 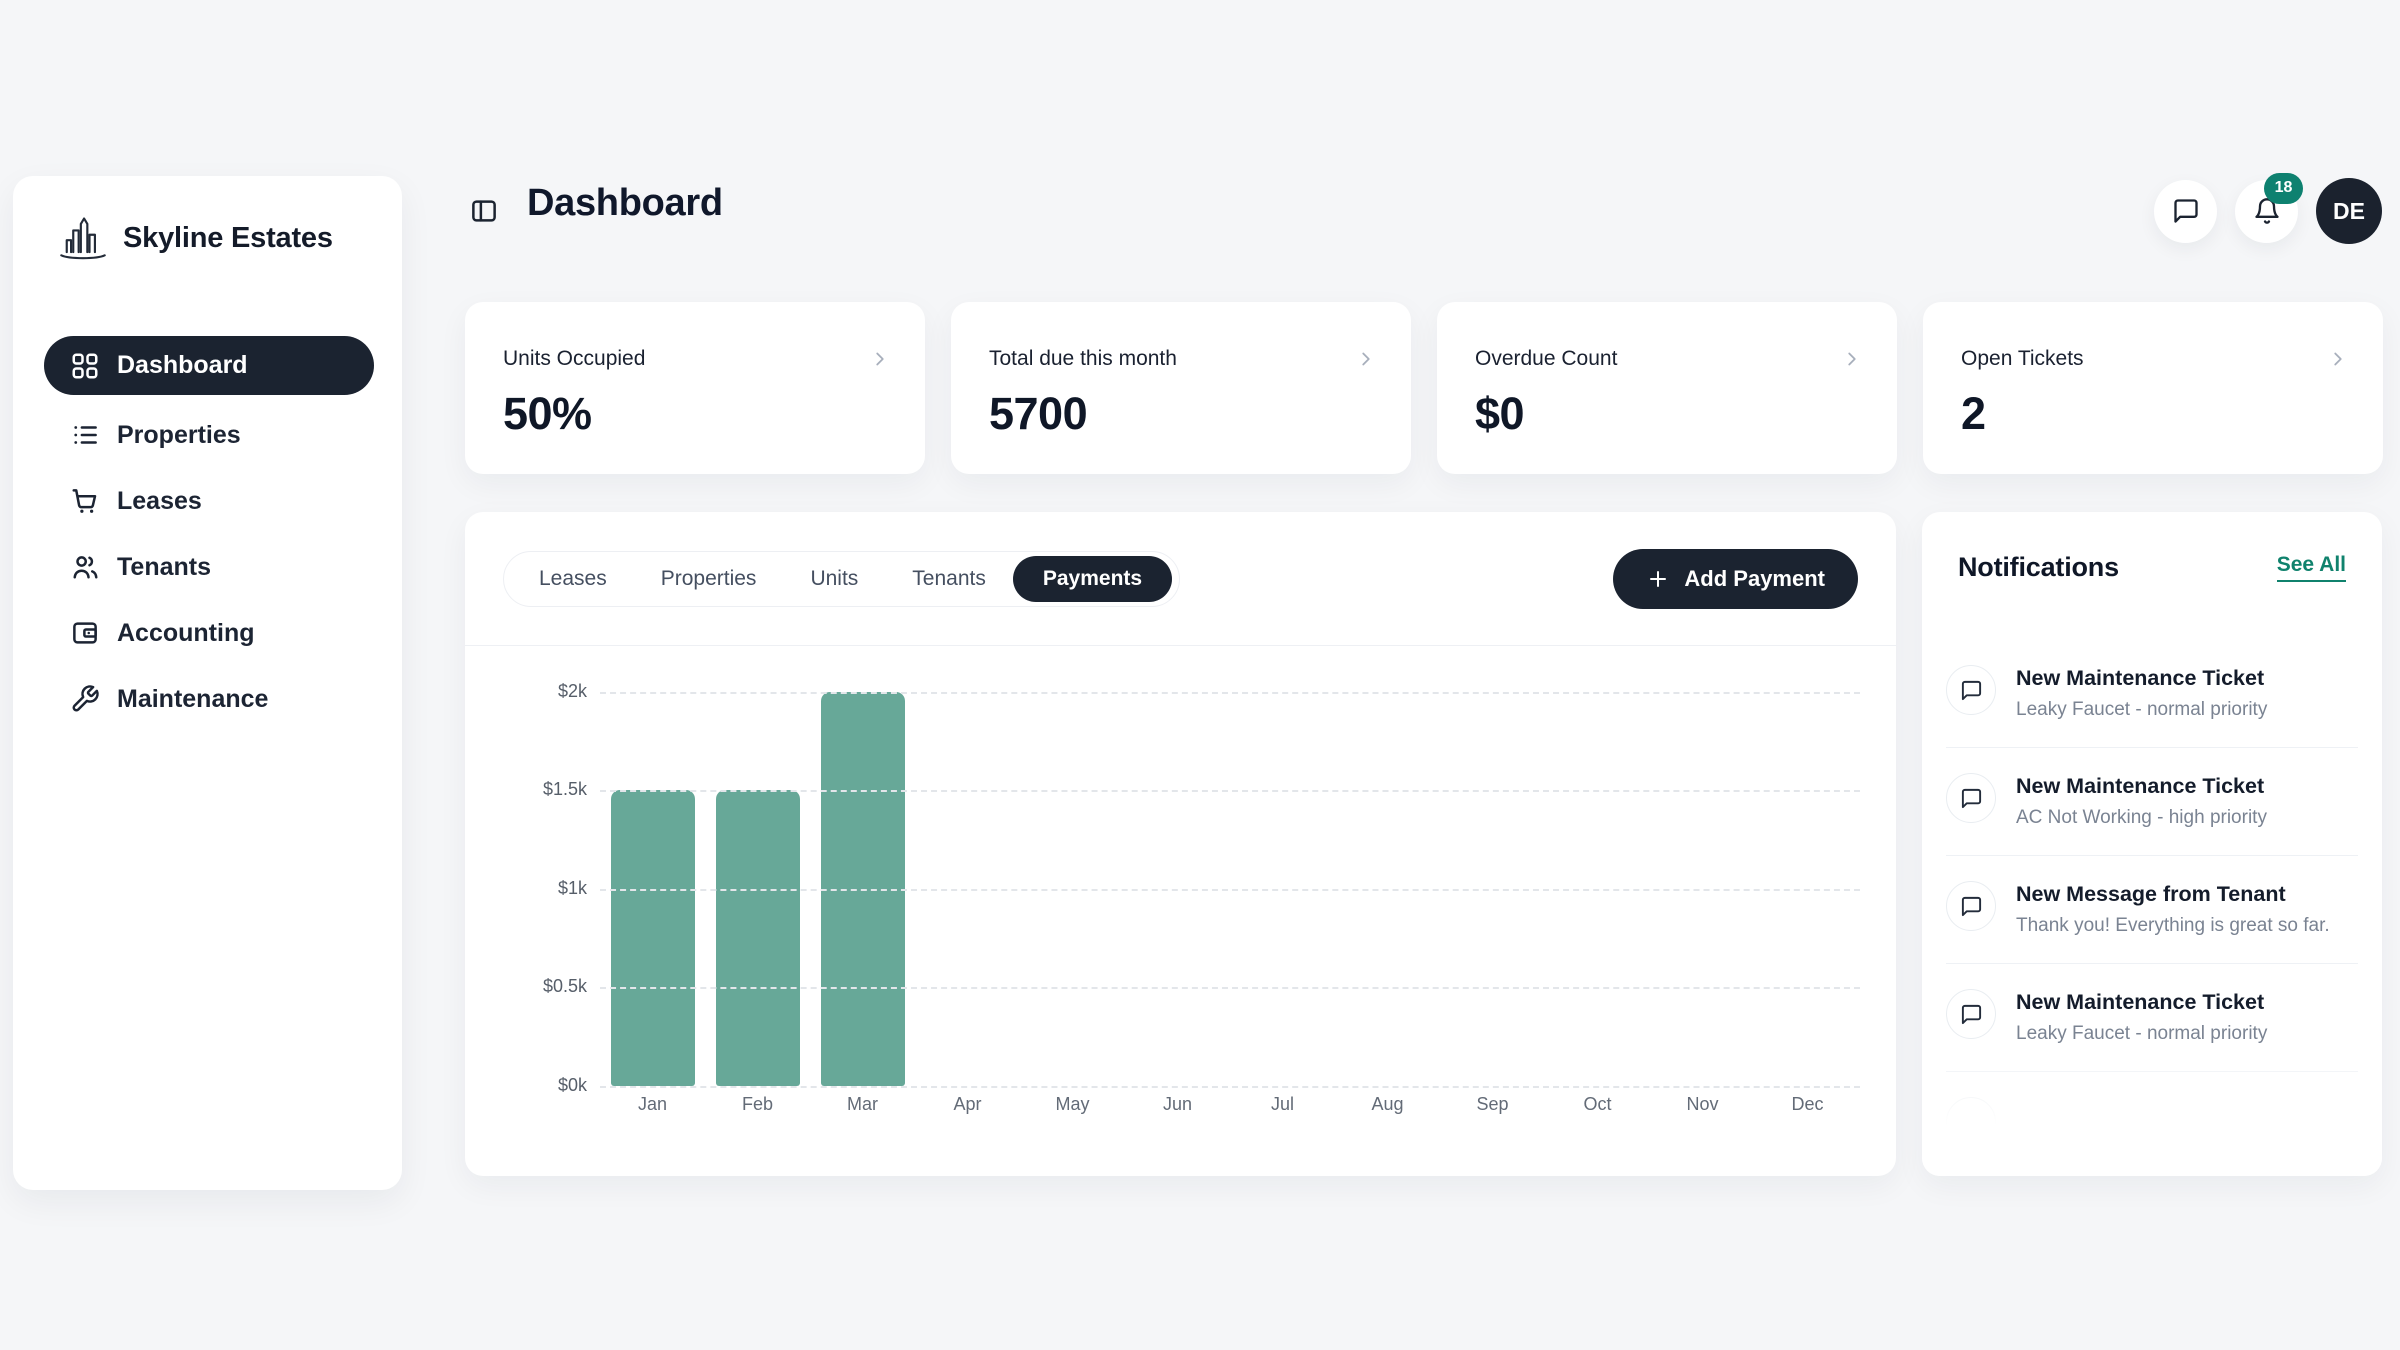 I want to click on bar-feb, so click(x=757, y=938).